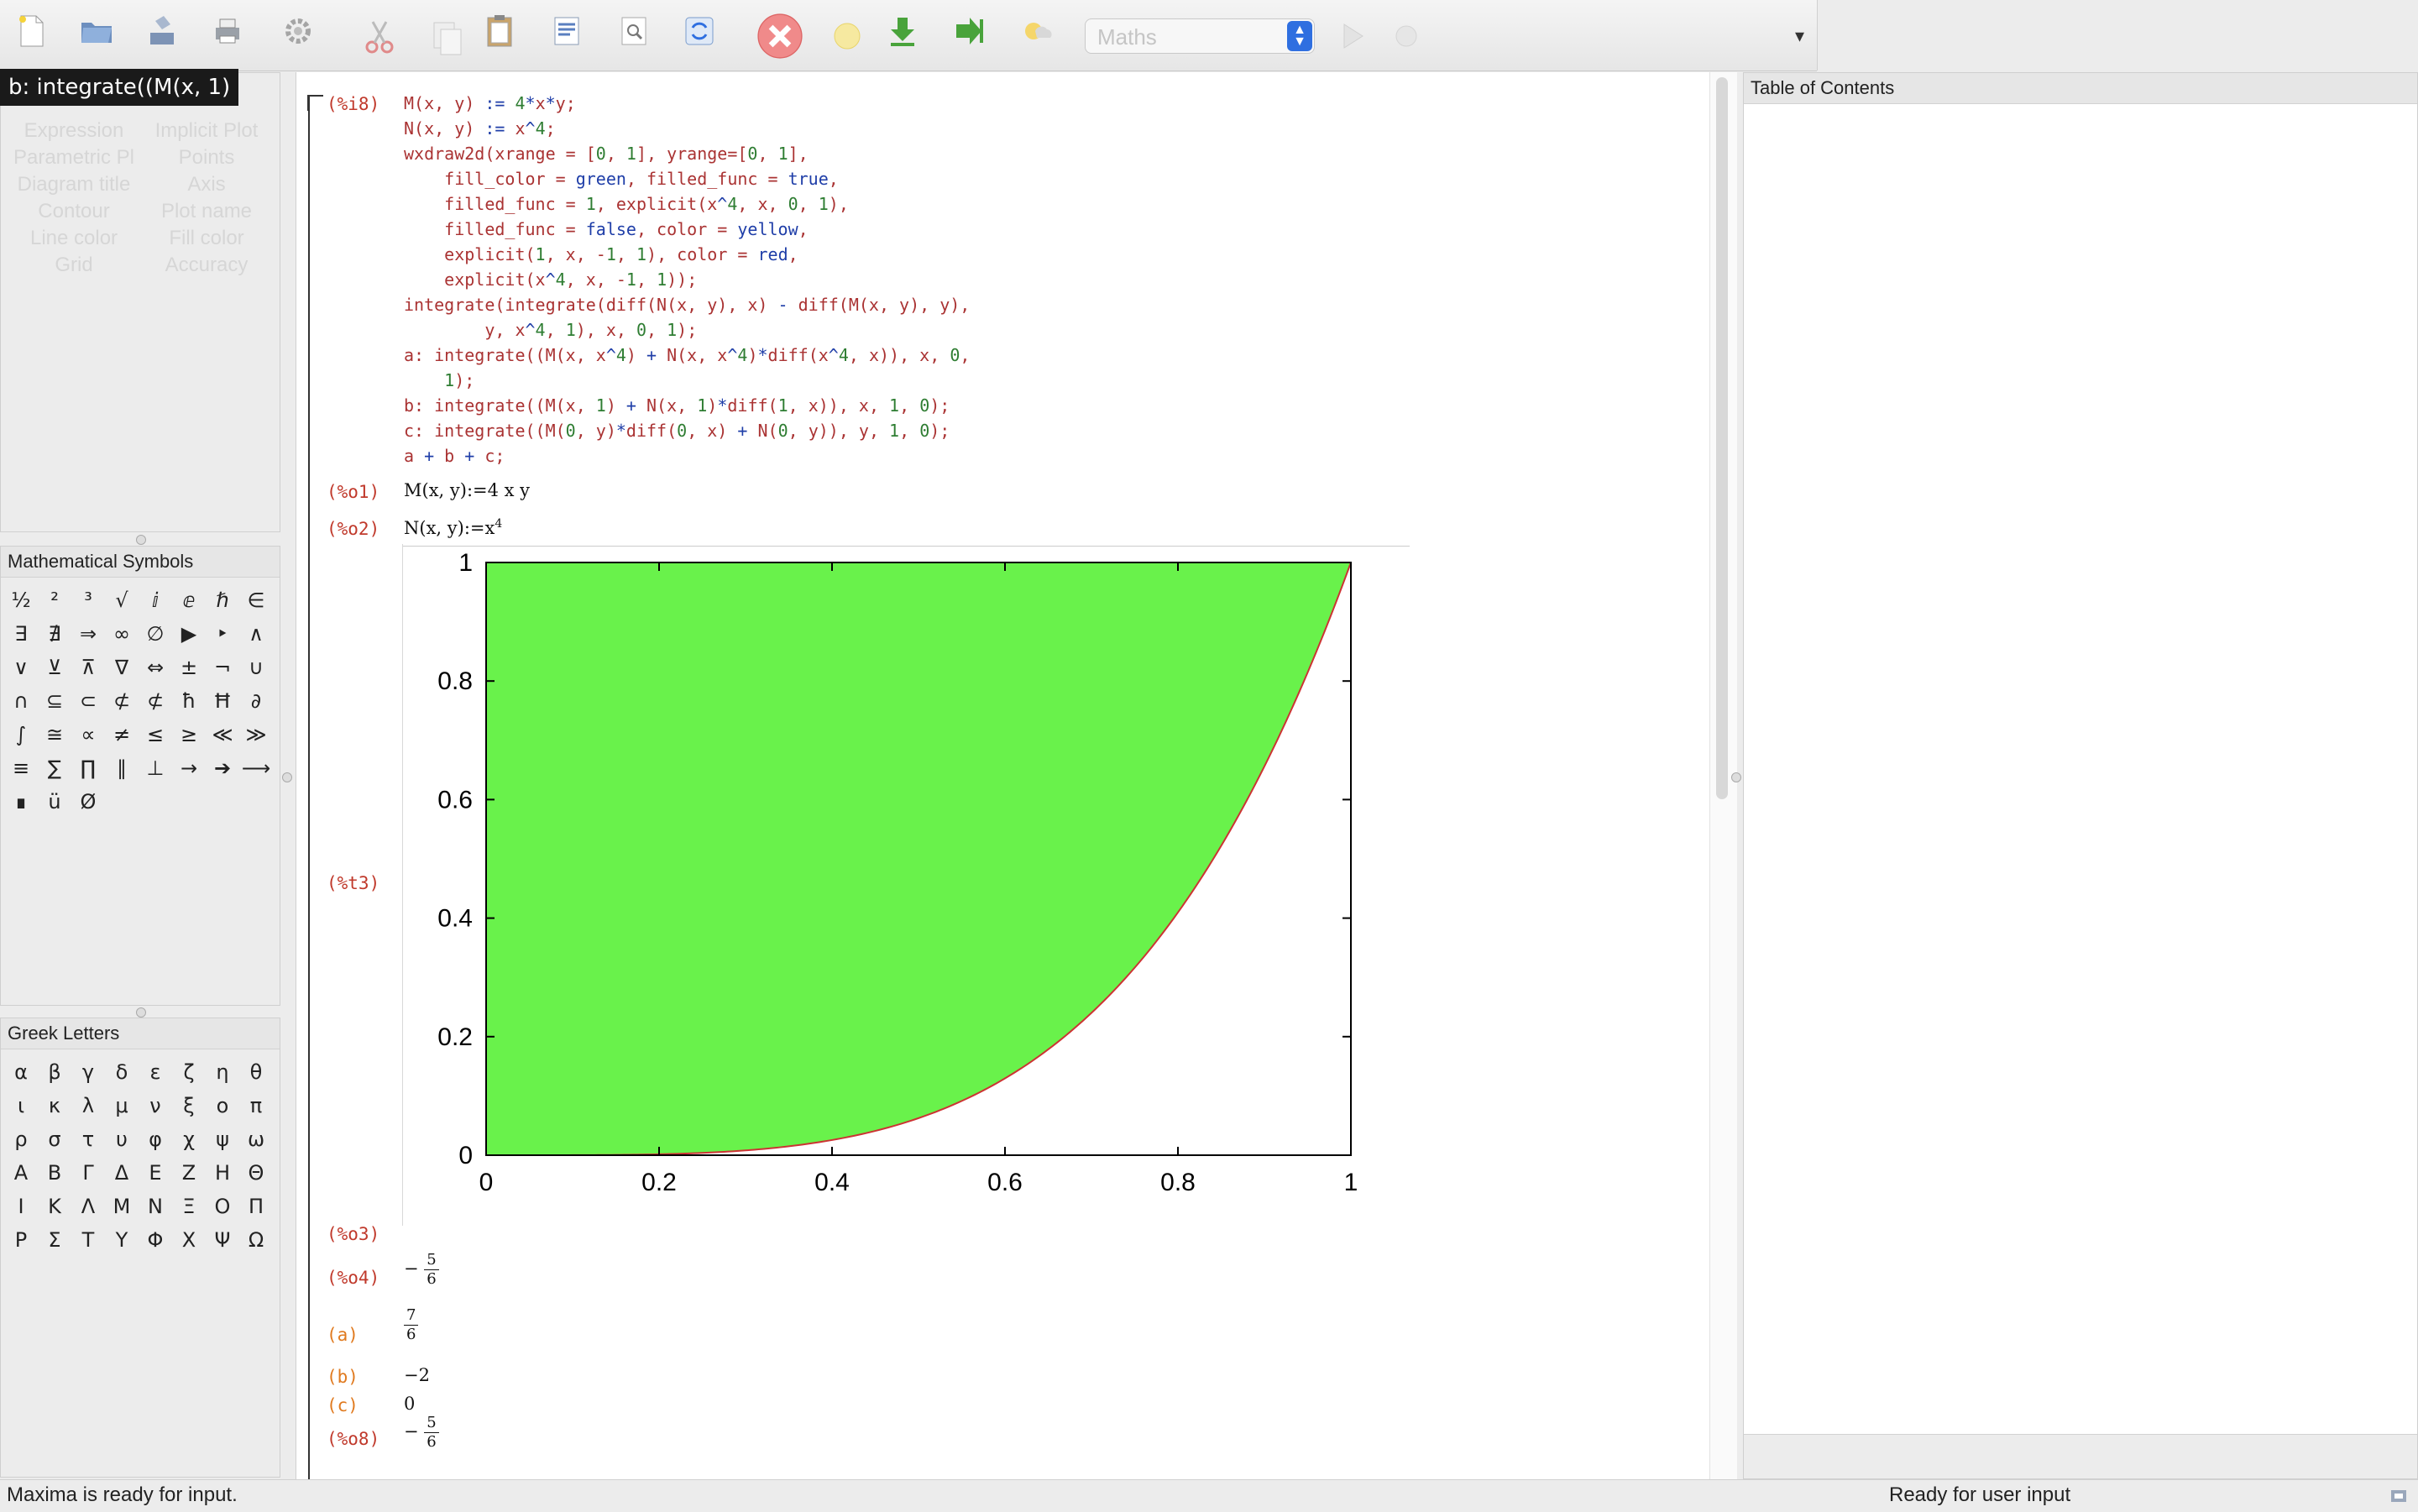  What do you see at coordinates (121, 667) in the screenshot?
I see `symbol-button: ∇` at bounding box center [121, 667].